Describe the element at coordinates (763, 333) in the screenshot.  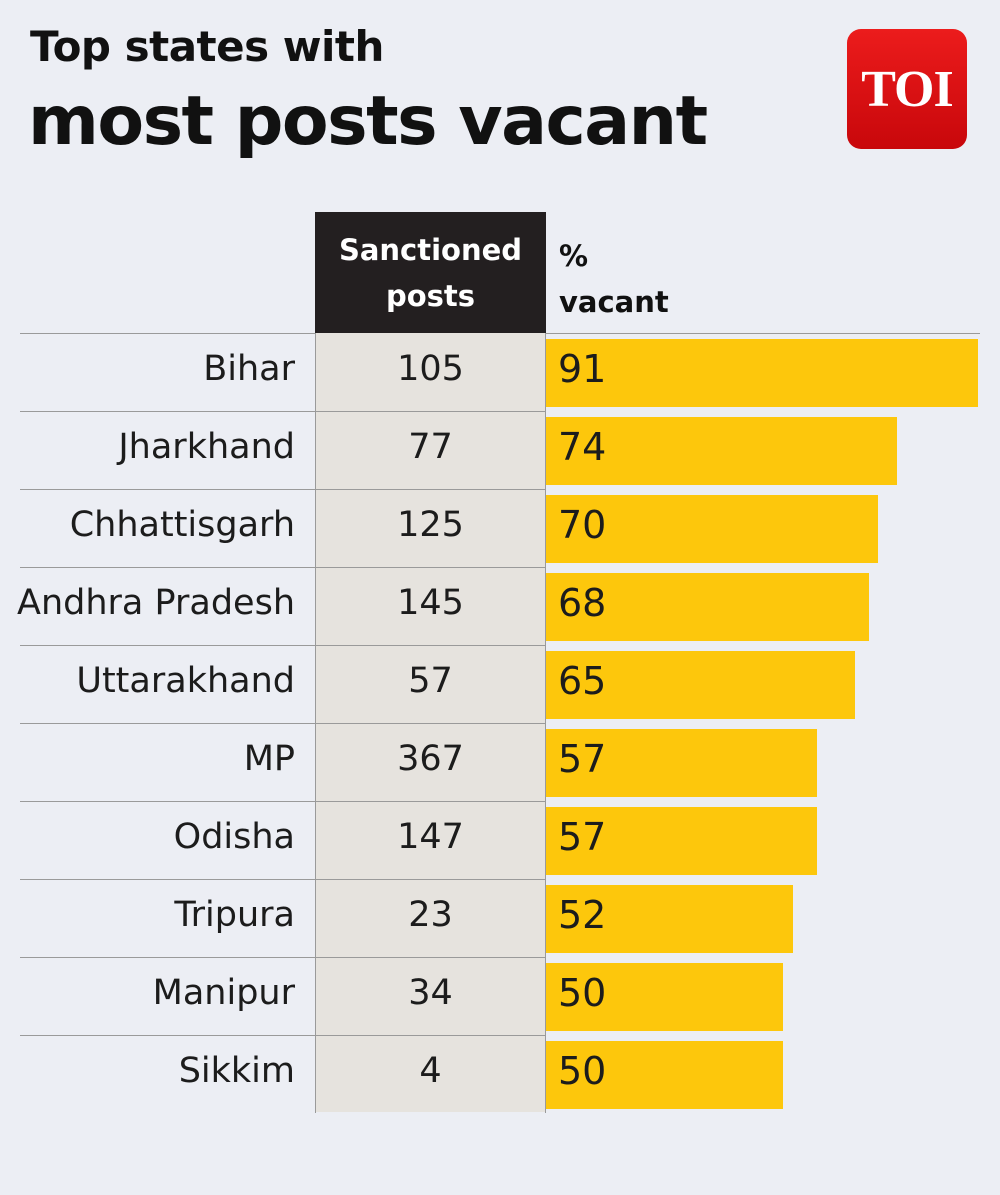
I see `header-divider-right` at that location.